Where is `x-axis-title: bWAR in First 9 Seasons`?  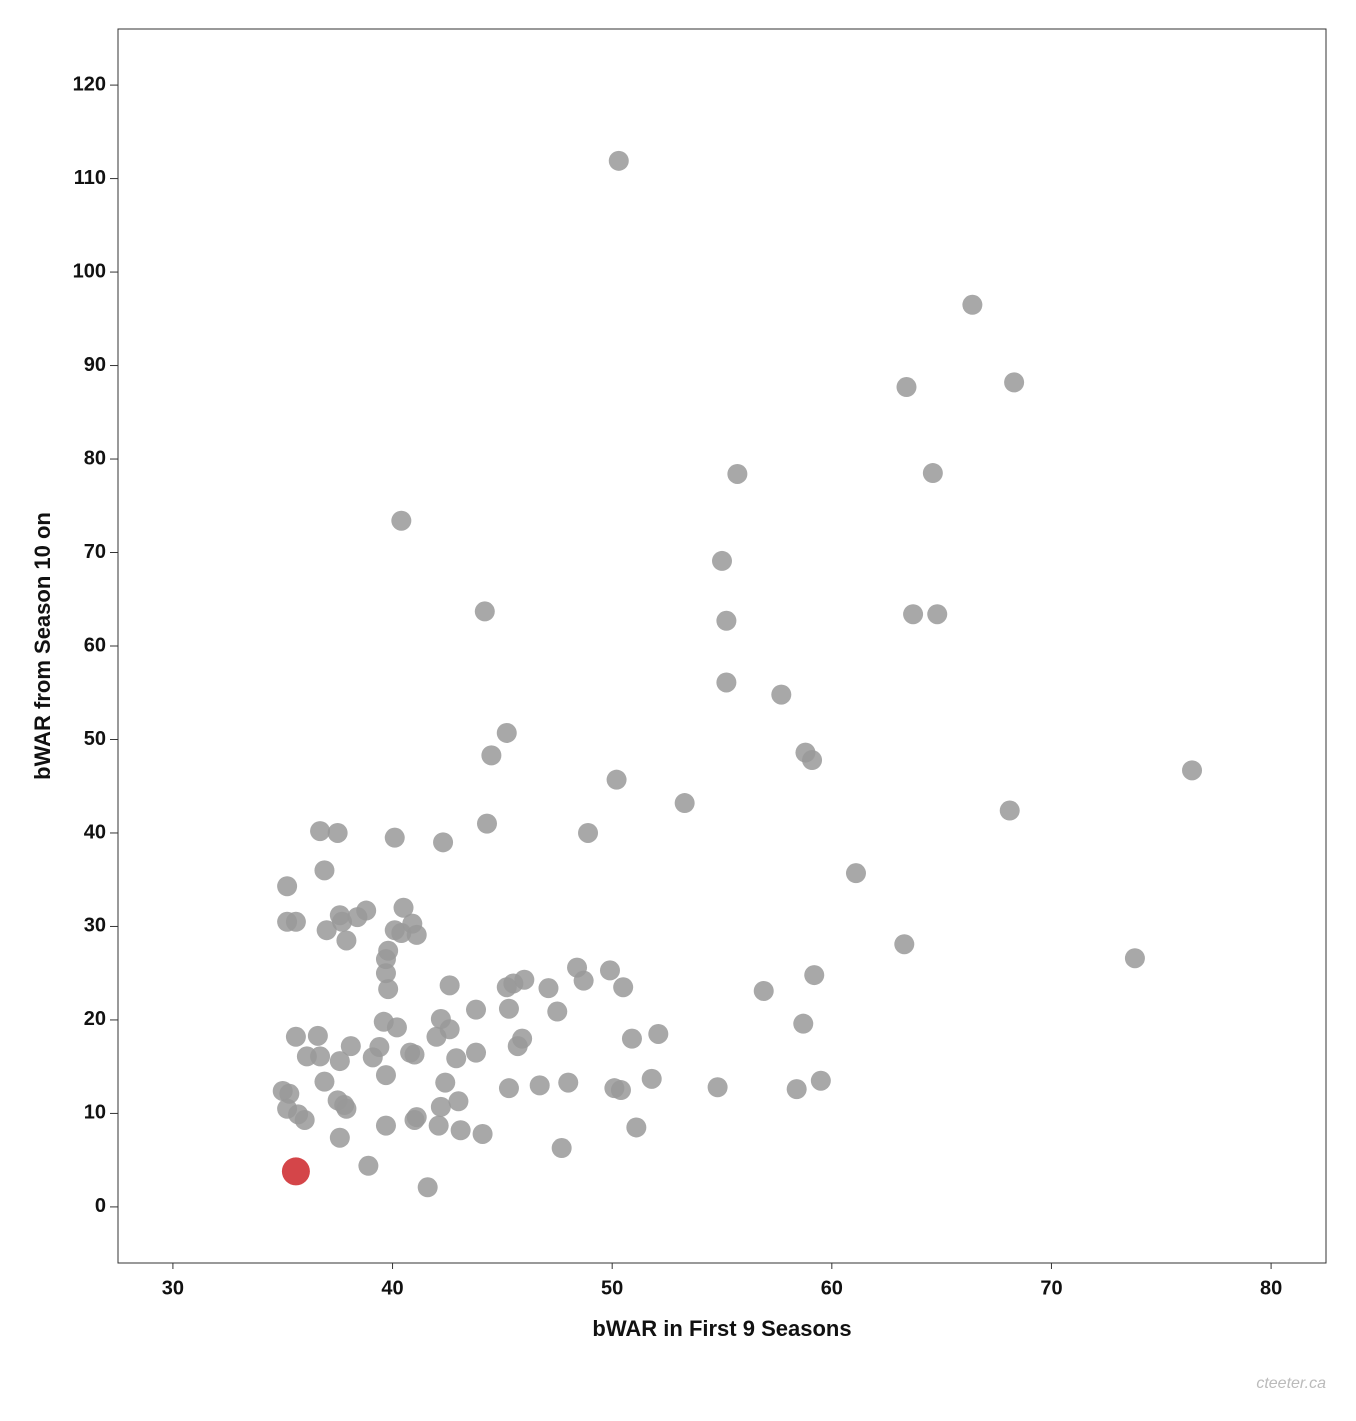 x-axis-title: bWAR in First 9 Seasons is located at coordinates (721, 1328).